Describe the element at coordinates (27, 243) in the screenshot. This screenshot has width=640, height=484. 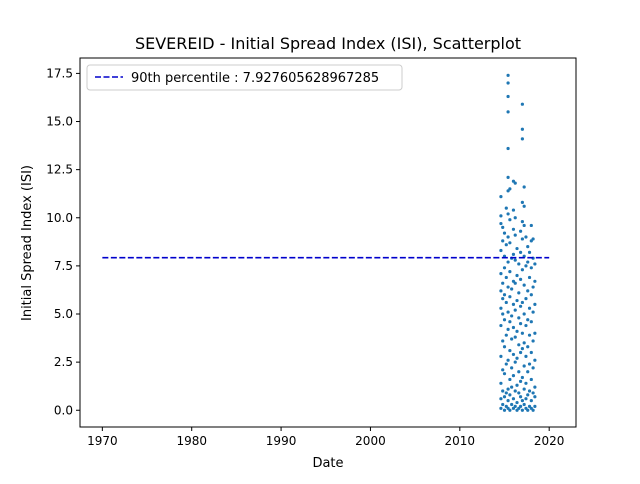
I see `y-axis-label: Initial Spread Index (ISI)` at that location.